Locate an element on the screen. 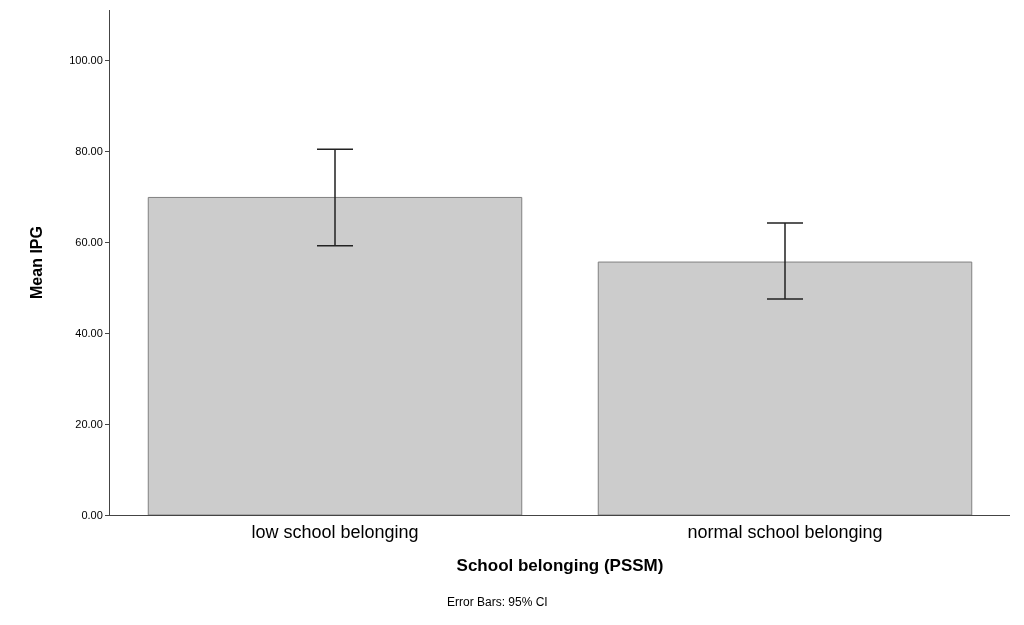  text: Error Bars: 95% CI is located at coordinates (497, 602).